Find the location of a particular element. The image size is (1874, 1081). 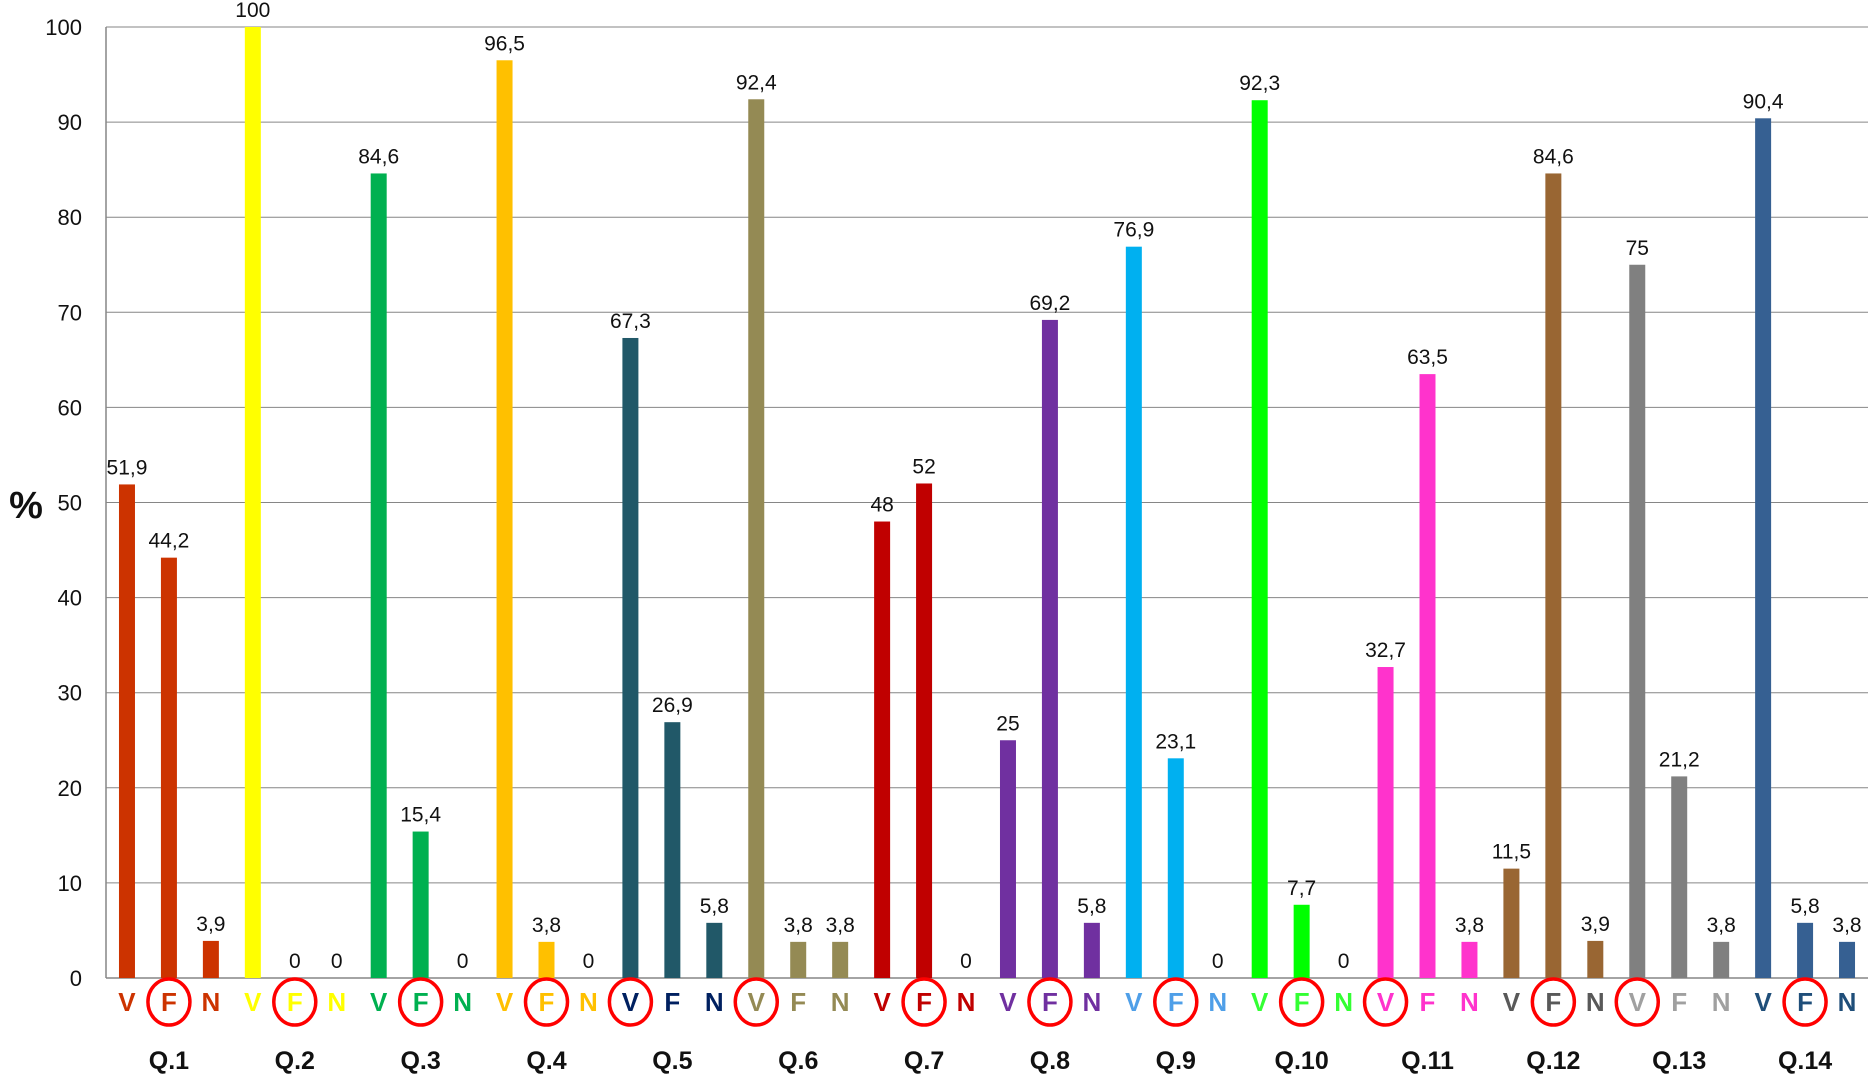

y-tick-label: 0 is located at coordinates (76, 978).